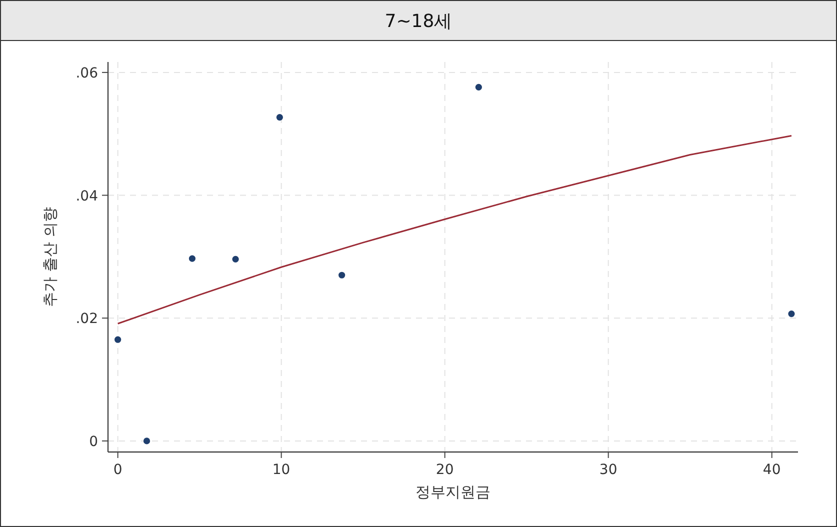 This screenshot has width=837, height=527. Describe the element at coordinates (445, 470) in the screenshot. I see `x-tick-label: 20` at that location.